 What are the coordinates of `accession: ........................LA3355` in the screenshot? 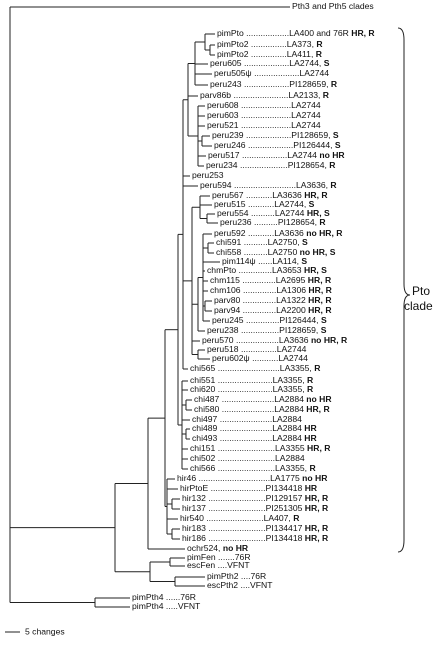 It's located at (262, 448).